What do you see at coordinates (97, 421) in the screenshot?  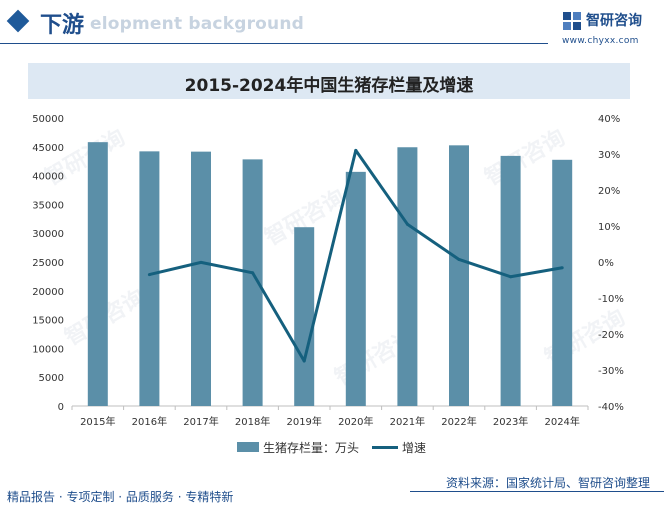 I see `x-tick-label: 2015年` at bounding box center [97, 421].